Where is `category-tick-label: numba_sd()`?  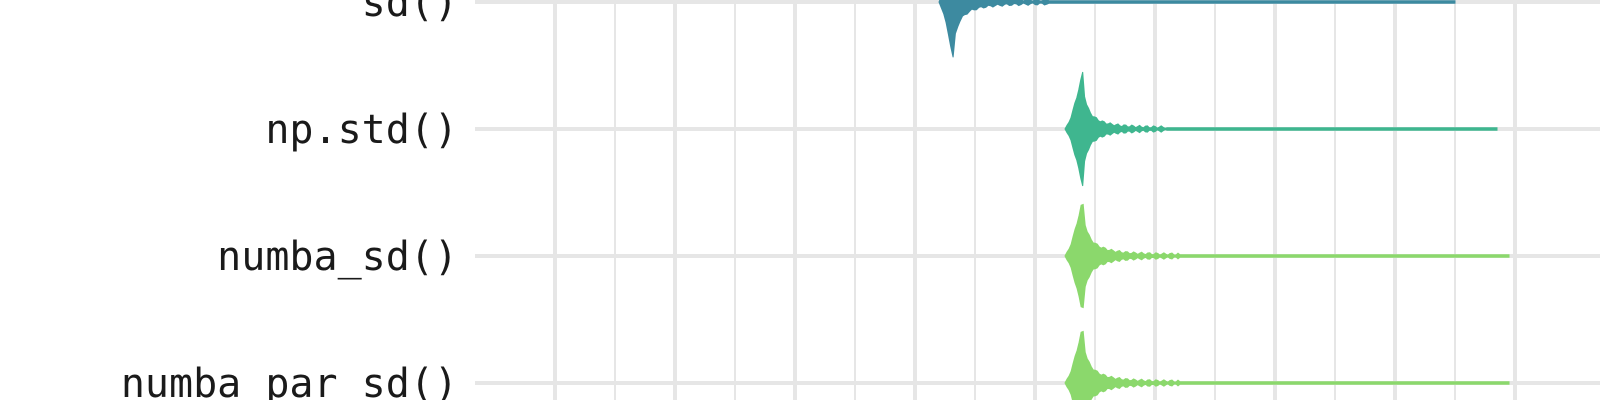 category-tick-label: numba_sd() is located at coordinates (337, 257).